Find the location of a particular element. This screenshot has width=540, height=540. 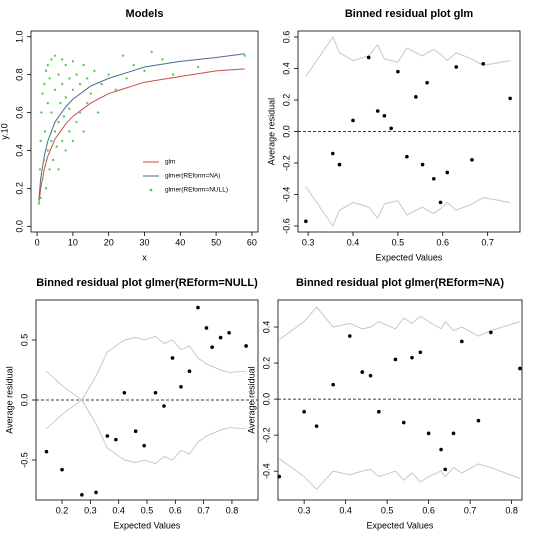

y-tick-label: 0.2 is located at coordinates (266, 363).